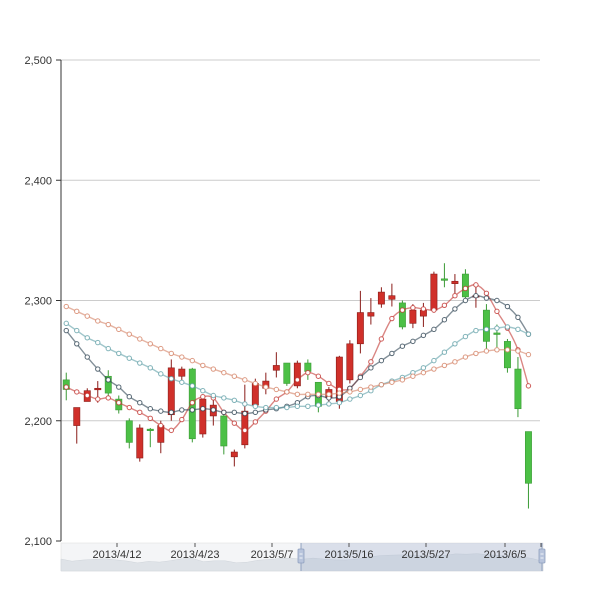 This screenshot has height=600, width=600. Describe the element at coordinates (426, 555) in the screenshot. I see `slider-date-label: 2013/5/27` at that location.